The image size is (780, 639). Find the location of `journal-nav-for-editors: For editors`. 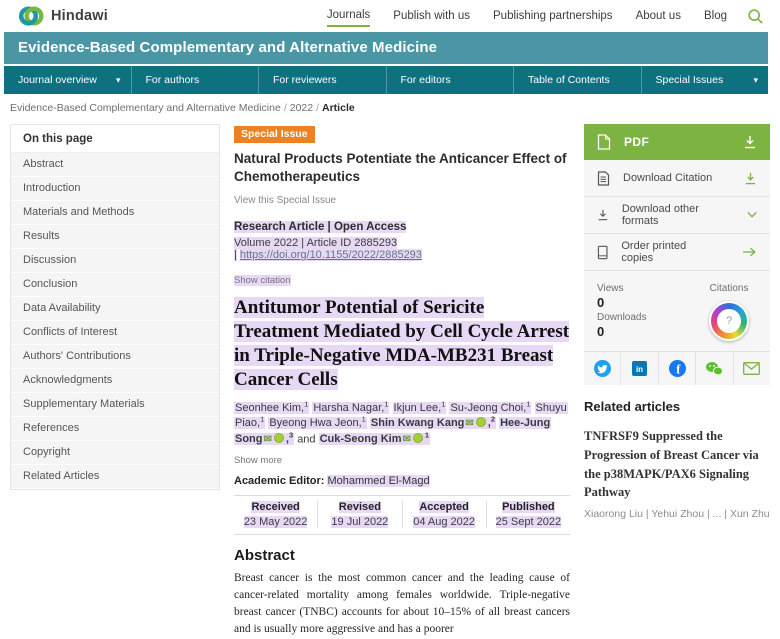

journal-nav-for-editors: For editors is located at coordinates (450, 80).